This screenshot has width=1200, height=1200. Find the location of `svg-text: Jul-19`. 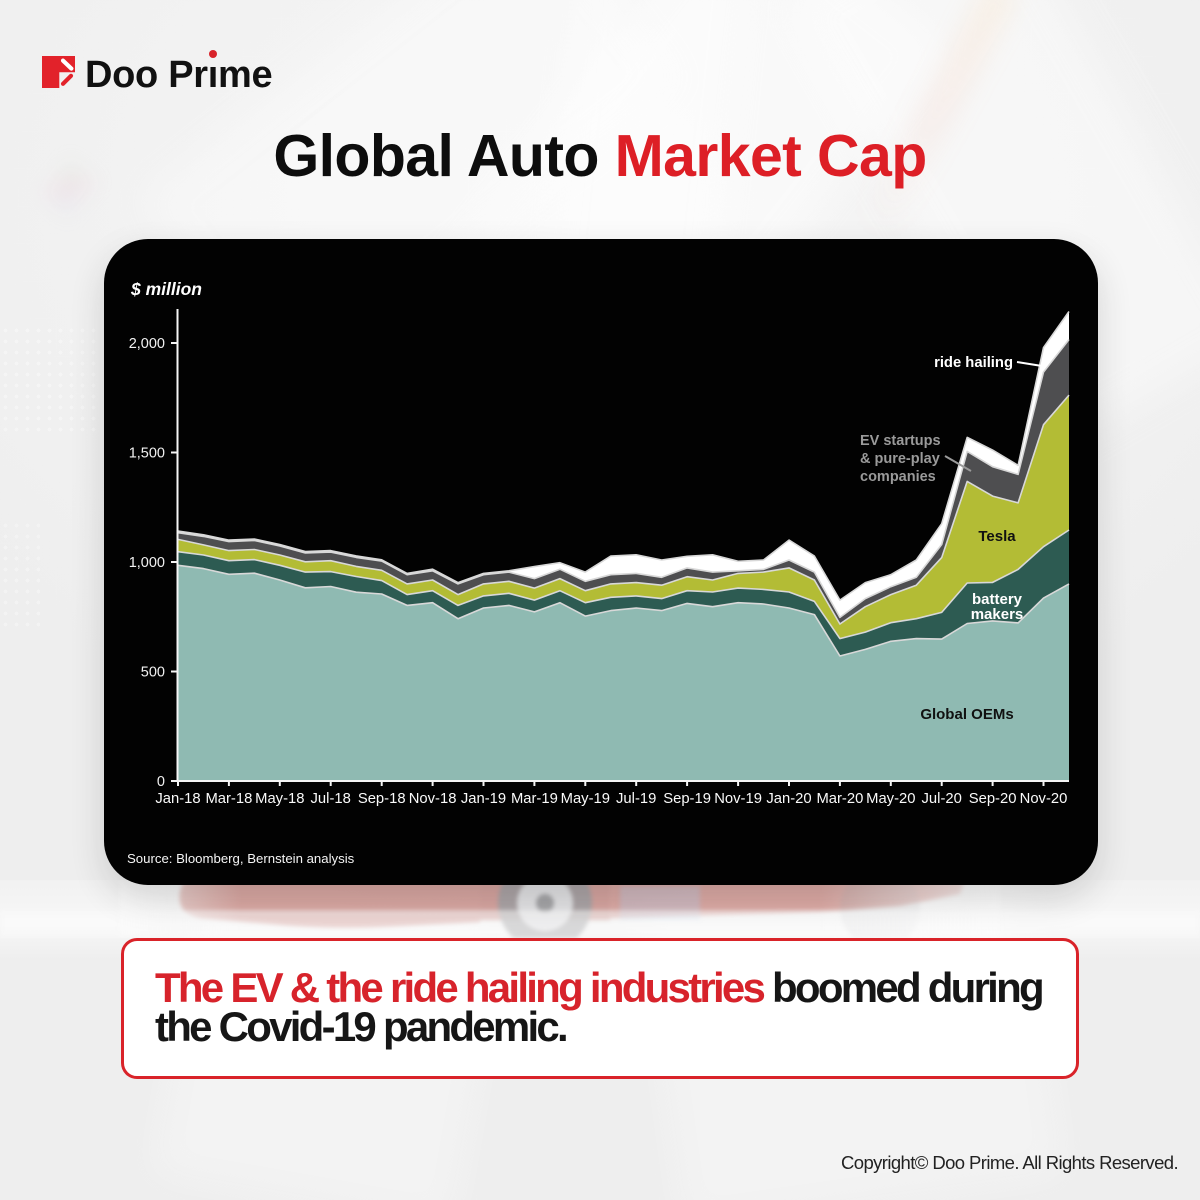

svg-text: Jul-19 is located at coordinates (636, 799).